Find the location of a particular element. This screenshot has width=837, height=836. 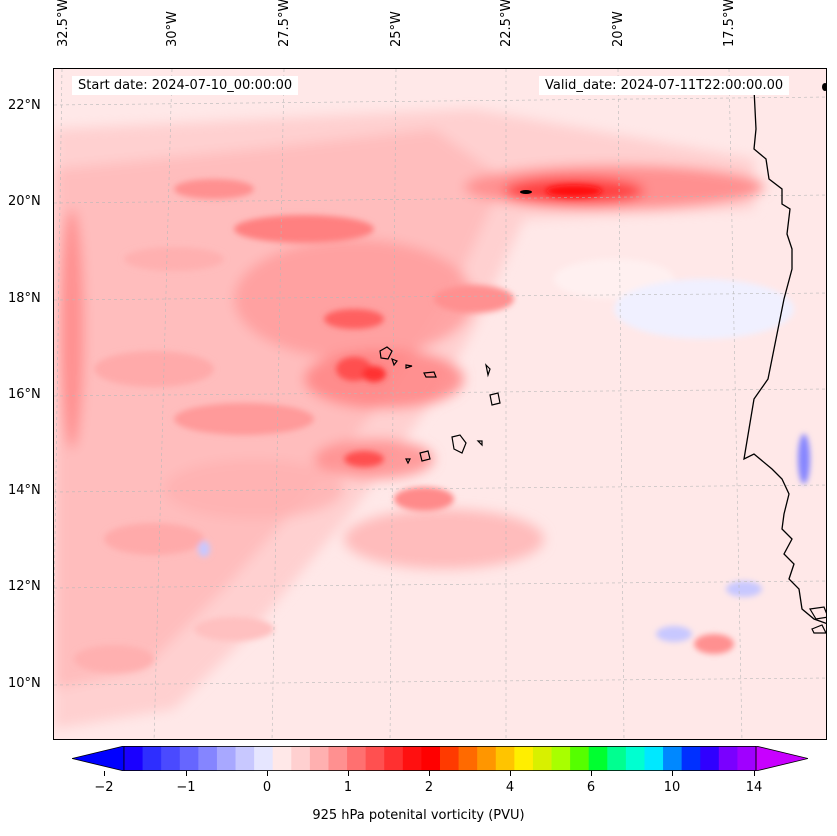

cb-tick-neg2: −2 is located at coordinates (104, 787).